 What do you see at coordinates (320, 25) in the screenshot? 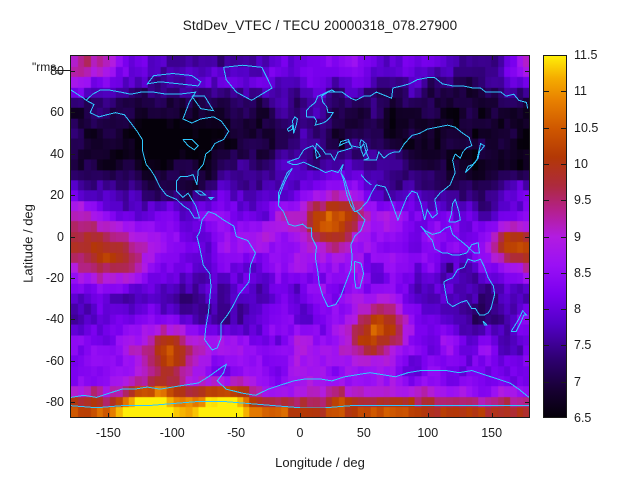
I see `chart-title: StdDev_VTEC / TECU 20000318_078.27900` at bounding box center [320, 25].